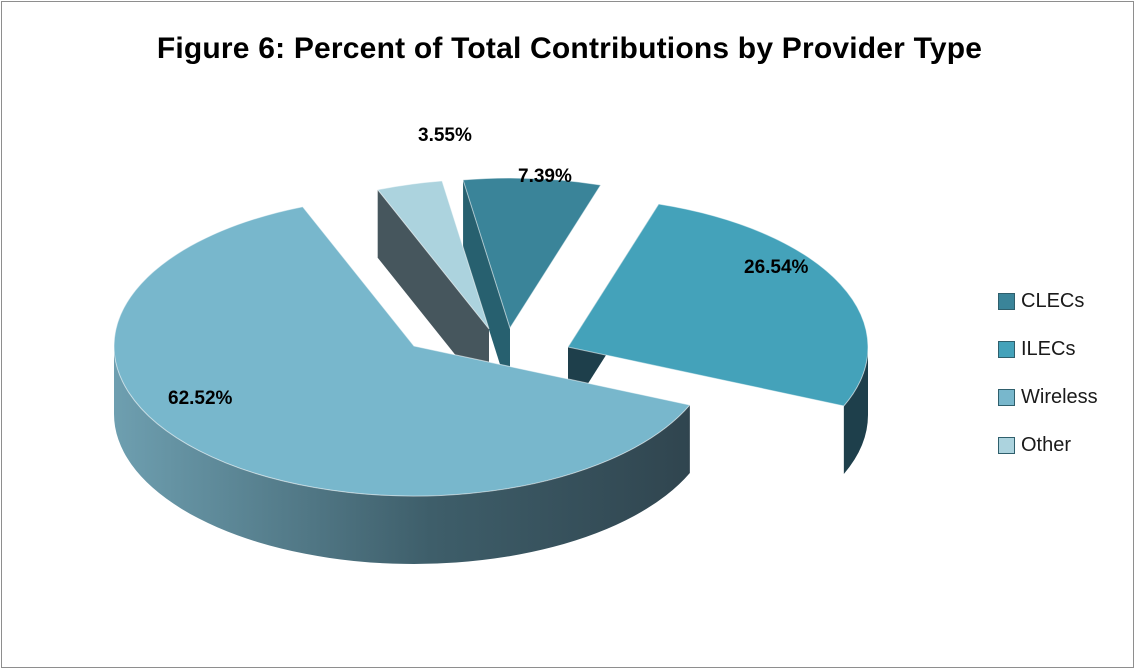  Describe the element at coordinates (718, 305) in the screenshot. I see `pie-slice-ilecs` at that location.